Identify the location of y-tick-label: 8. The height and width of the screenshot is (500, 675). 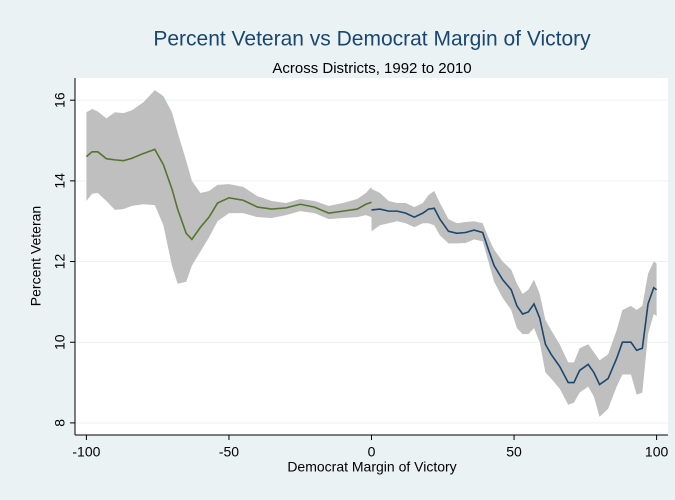
(60, 423).